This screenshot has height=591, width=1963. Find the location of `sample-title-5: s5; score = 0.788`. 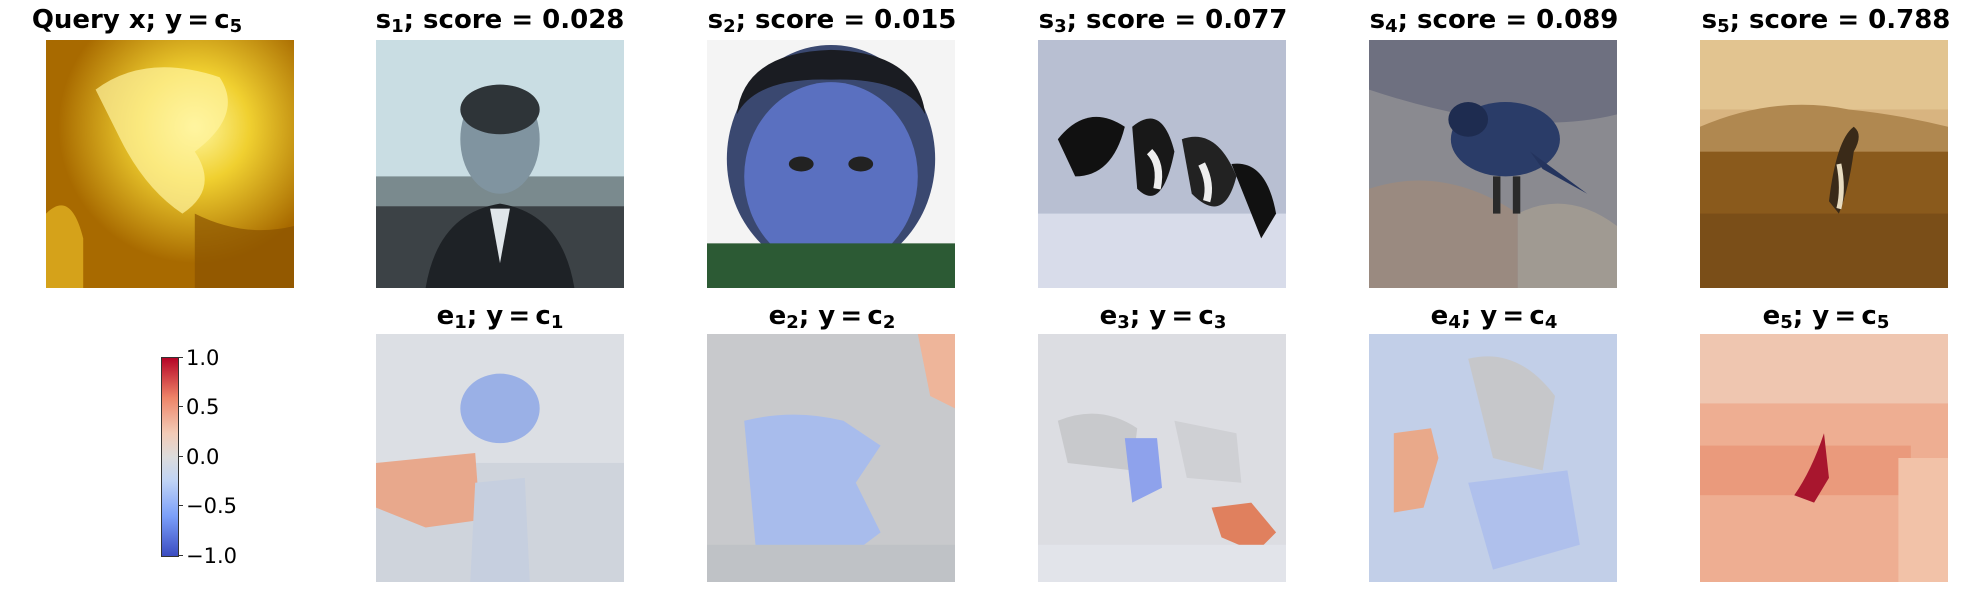

sample-title-5: s5; score = 0.788 is located at coordinates (1826, 21).